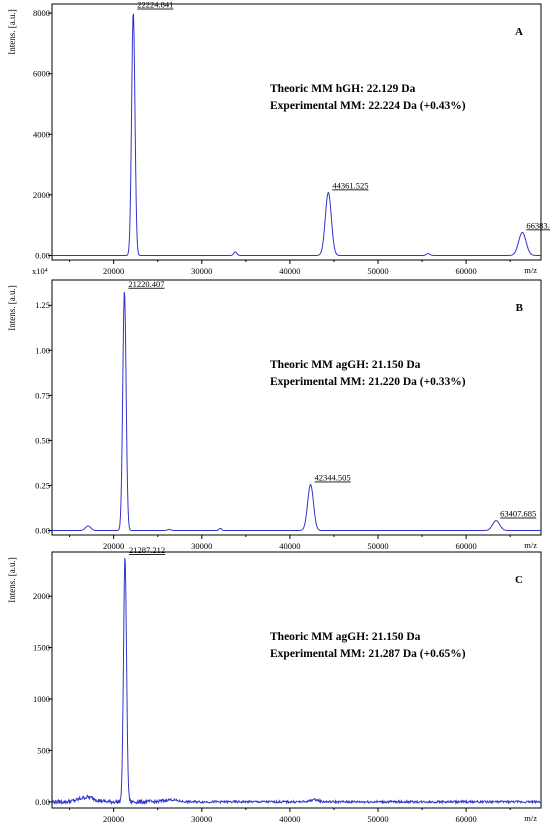 Image resolution: width=550 pixels, height=826 pixels. I want to click on y-tick-label: 1500, so click(41, 648).